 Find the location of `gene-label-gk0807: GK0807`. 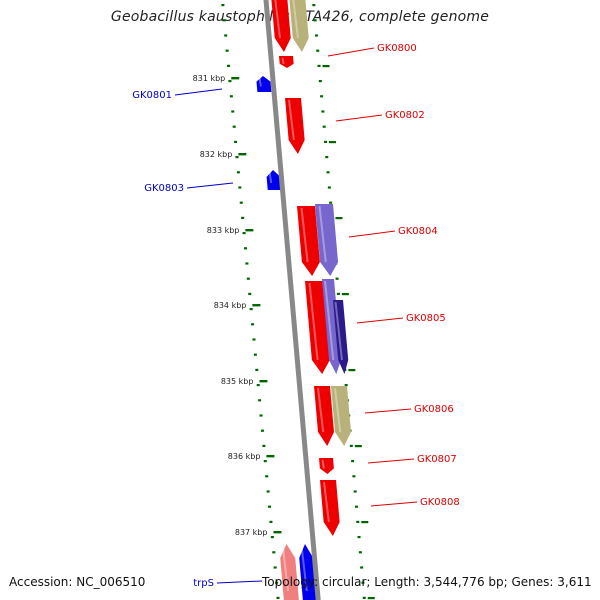

gene-label-gk0807: GK0807 is located at coordinates (437, 459).